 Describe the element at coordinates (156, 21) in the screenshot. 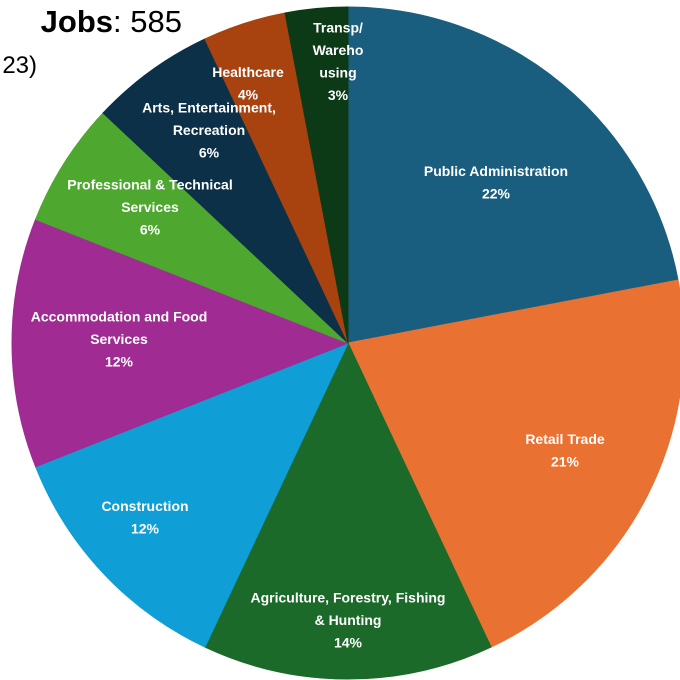

I see `chart-title-value: 585` at that location.